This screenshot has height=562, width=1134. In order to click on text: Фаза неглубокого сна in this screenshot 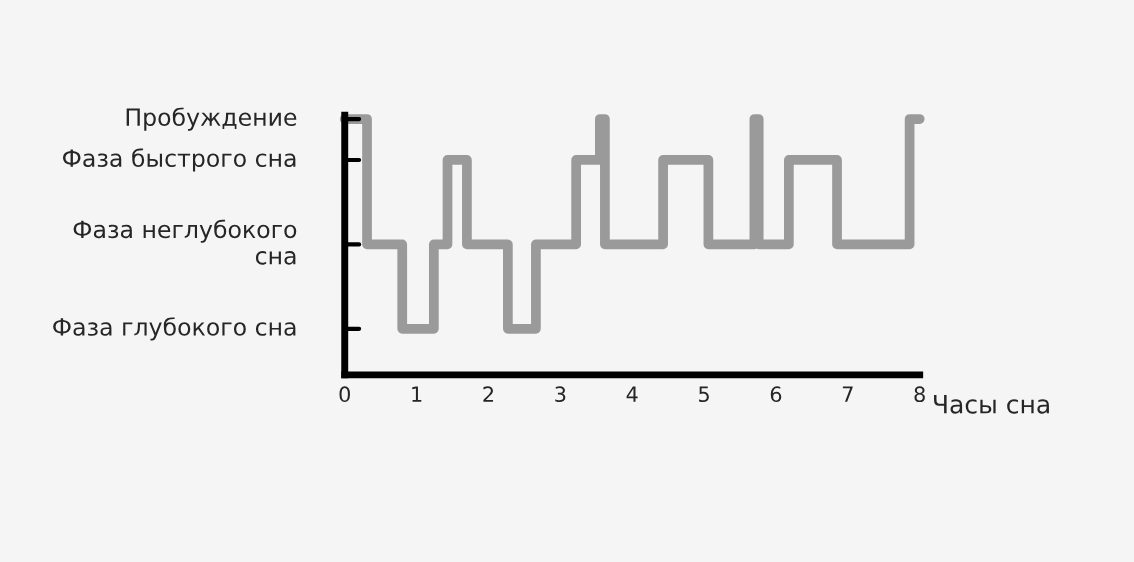, I will do `click(185, 242)`.